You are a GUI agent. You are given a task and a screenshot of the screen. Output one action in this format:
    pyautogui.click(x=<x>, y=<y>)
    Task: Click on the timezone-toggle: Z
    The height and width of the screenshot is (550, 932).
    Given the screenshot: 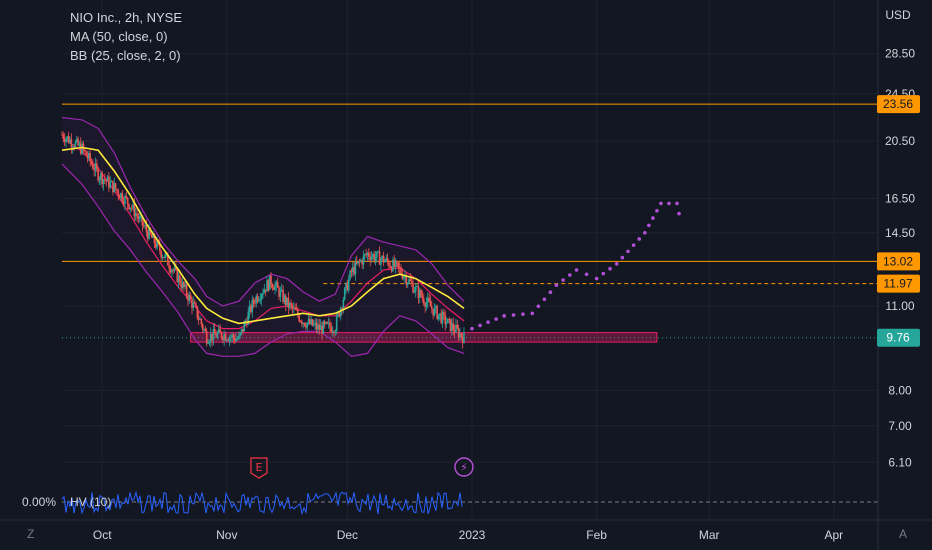 What is the action you would take?
    pyautogui.click(x=31, y=534)
    